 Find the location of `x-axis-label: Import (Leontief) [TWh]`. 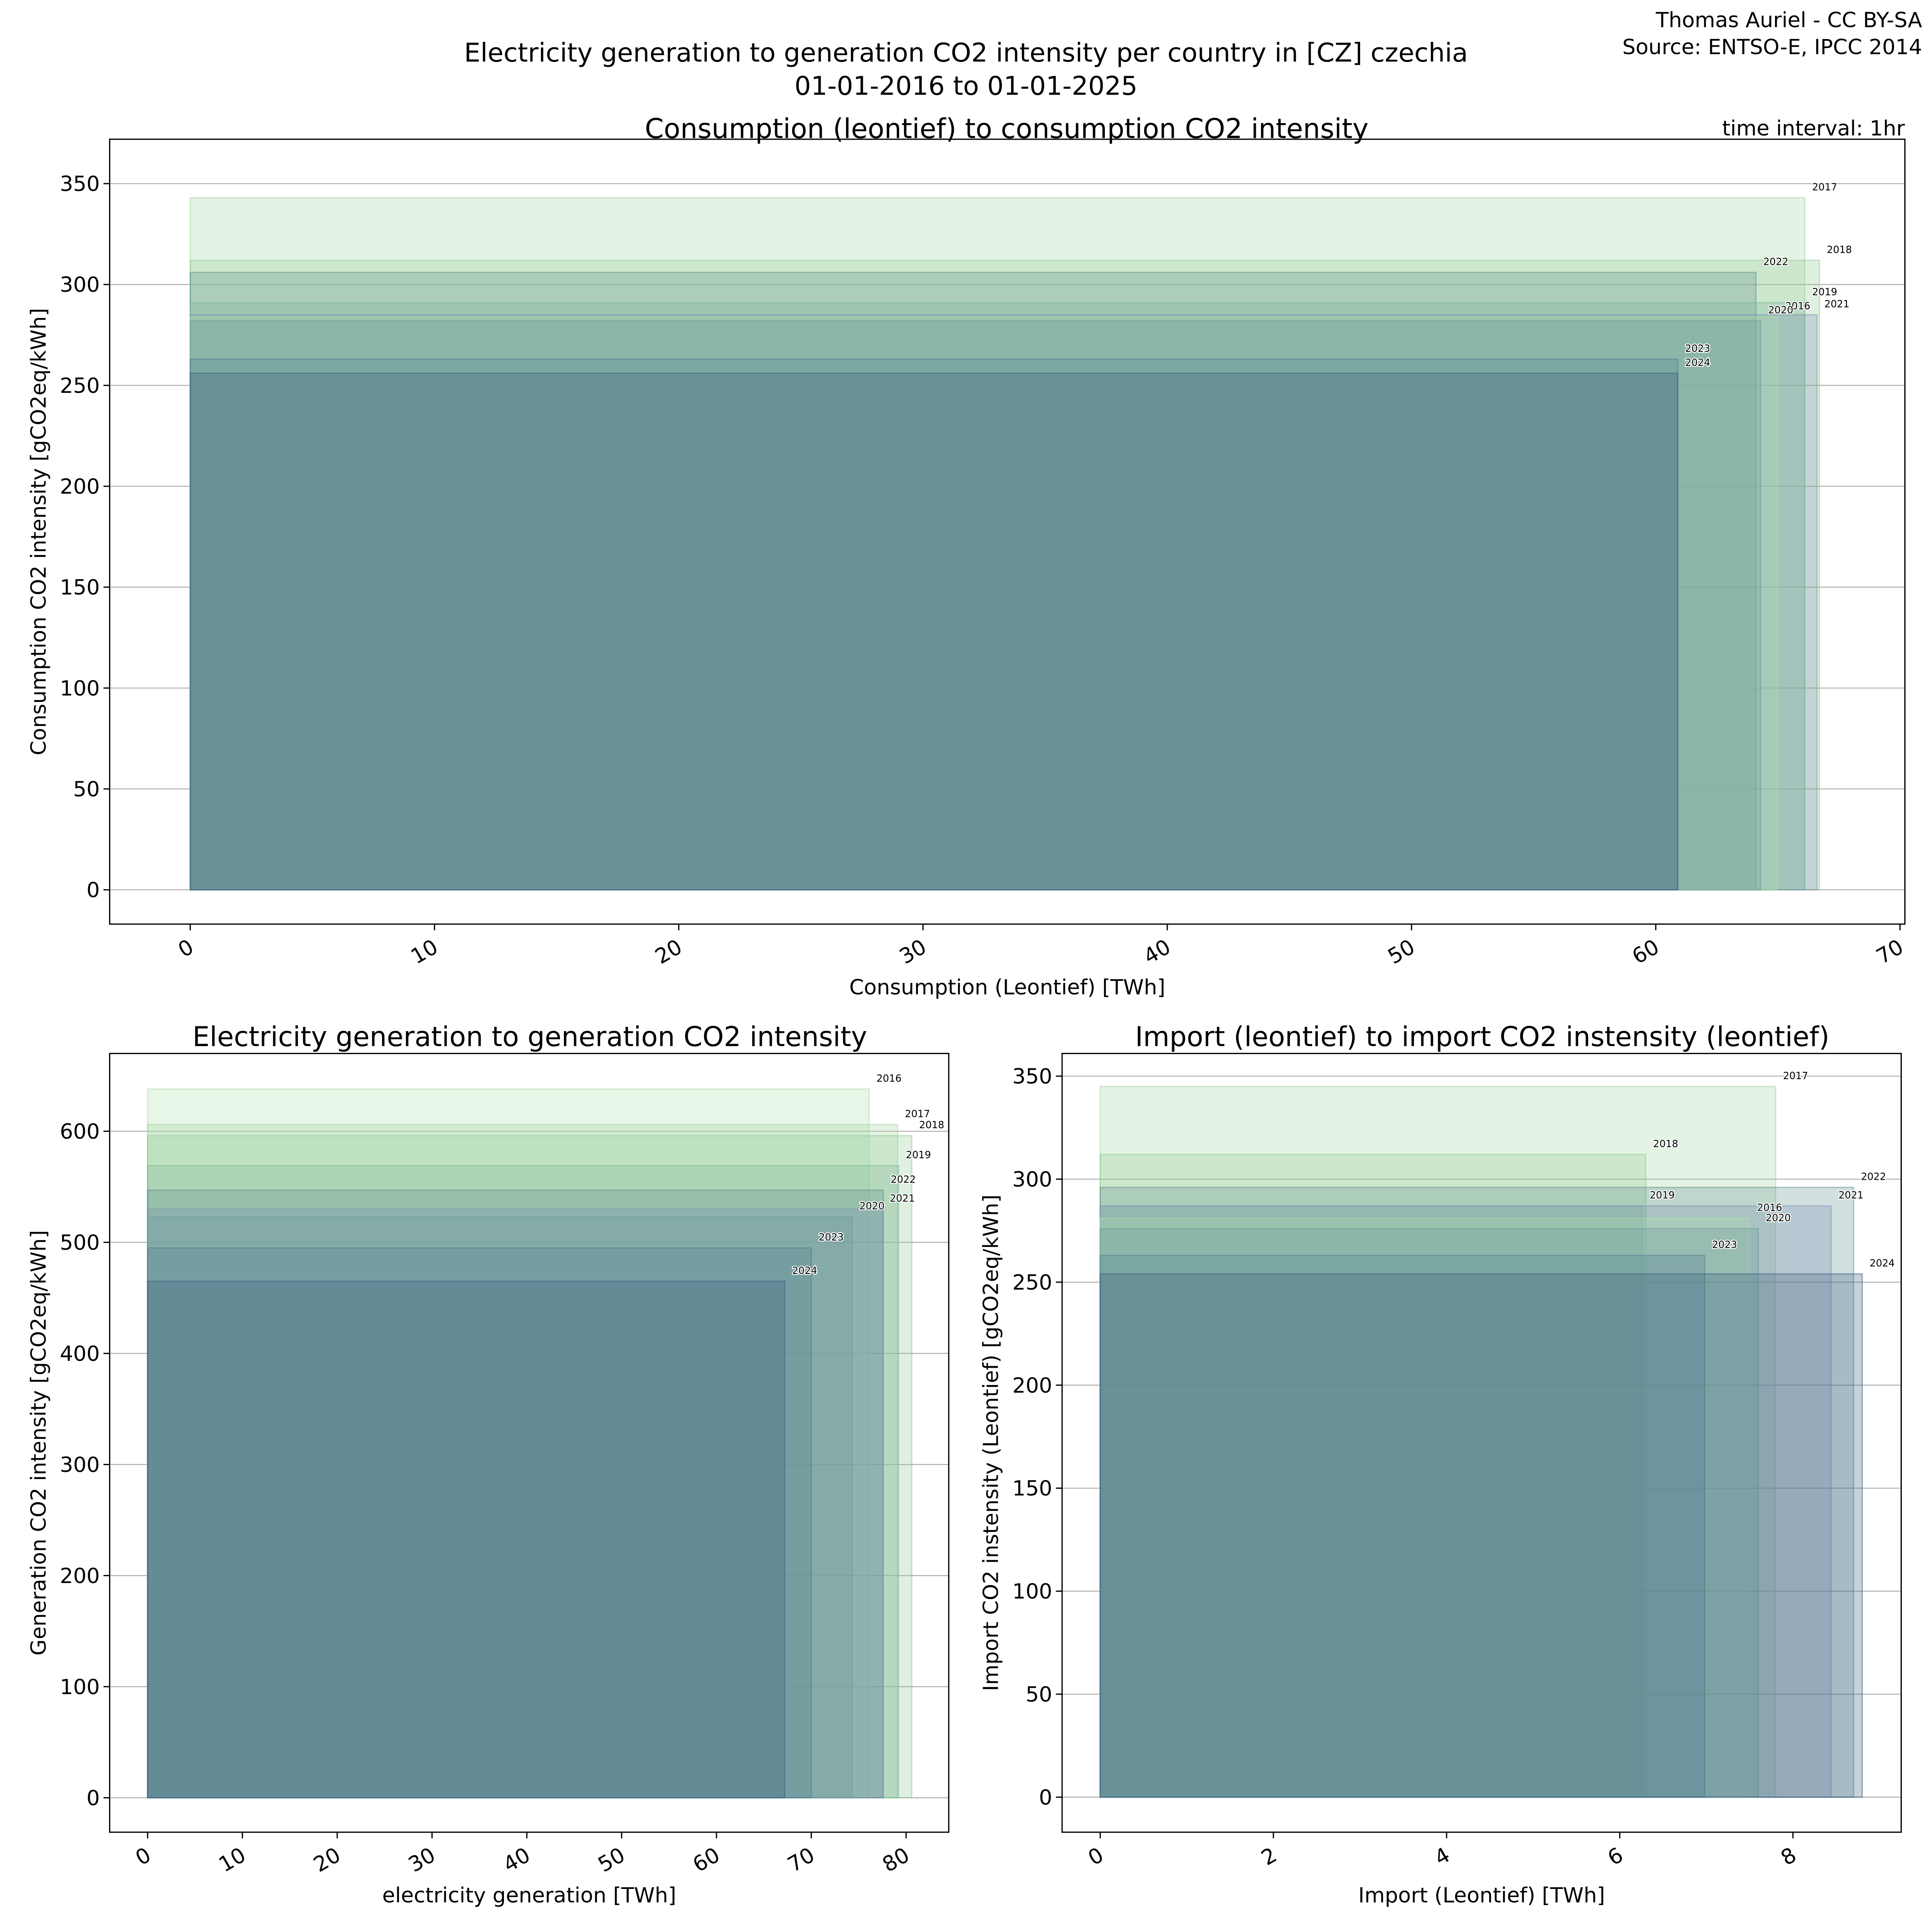

x-axis-label: Import (Leontief) [TWh] is located at coordinates (1481, 1896).